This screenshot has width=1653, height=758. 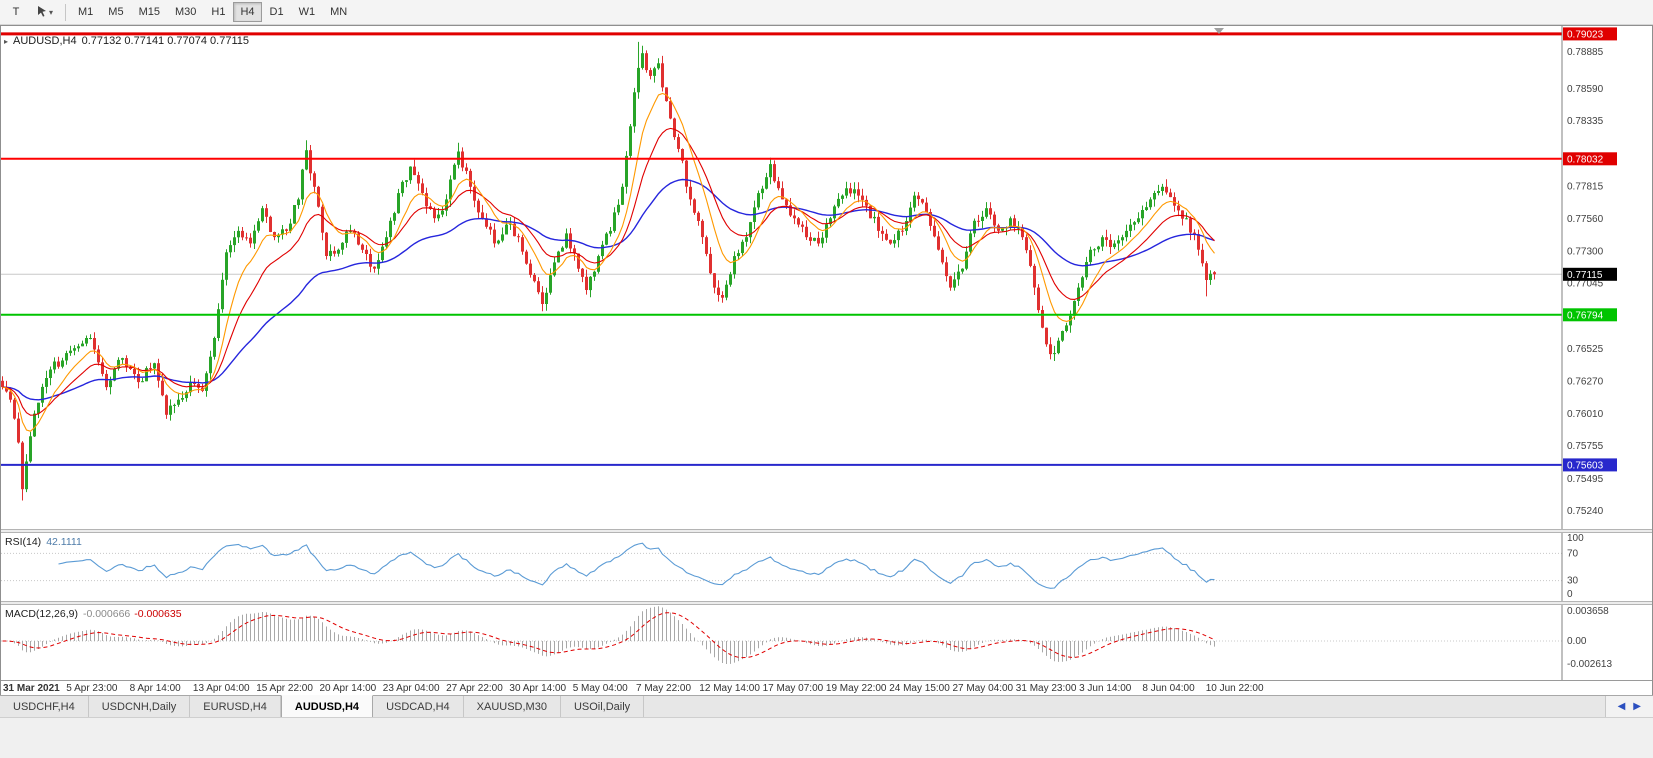 What do you see at coordinates (45, 41) in the screenshot?
I see `chart-symbol-period: AUDUSD,H4` at bounding box center [45, 41].